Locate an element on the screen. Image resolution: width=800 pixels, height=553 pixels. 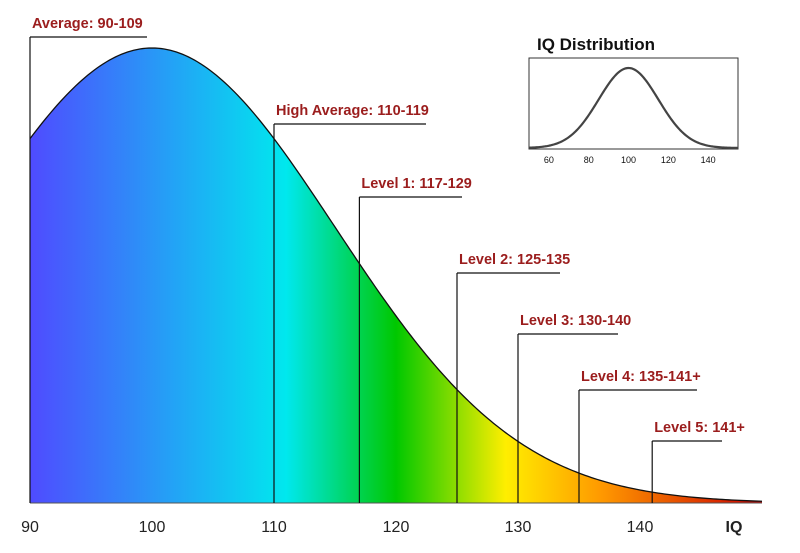
inset-tick-label: 80 is located at coordinates (589, 160).